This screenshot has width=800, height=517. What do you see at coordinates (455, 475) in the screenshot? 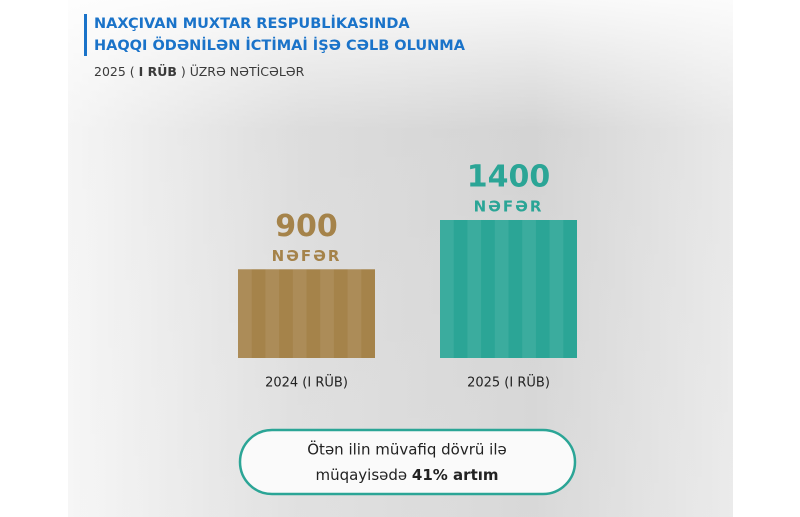
I see `annotation-part: 41% artım` at bounding box center [455, 475].